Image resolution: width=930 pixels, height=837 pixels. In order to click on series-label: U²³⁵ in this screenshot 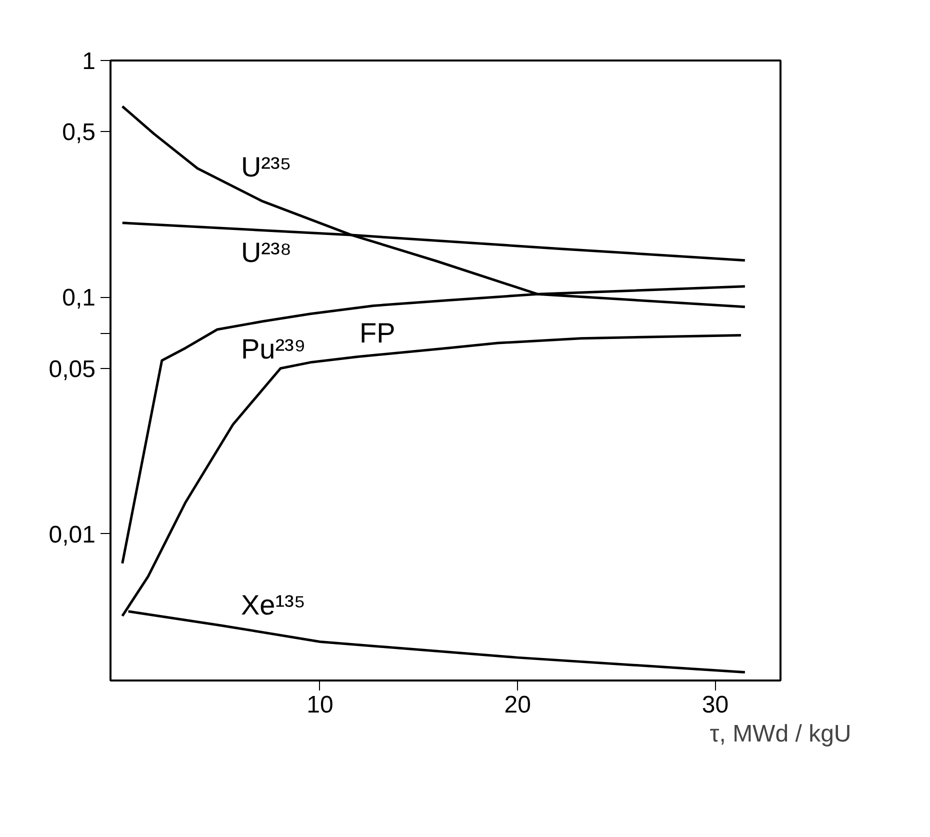, I will do `click(266, 166)`.